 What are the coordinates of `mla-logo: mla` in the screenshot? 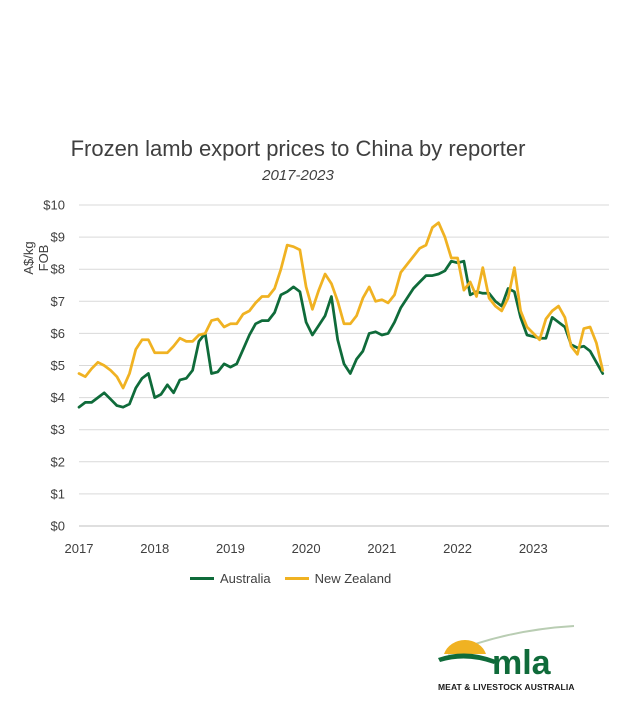 It's located at (506, 653).